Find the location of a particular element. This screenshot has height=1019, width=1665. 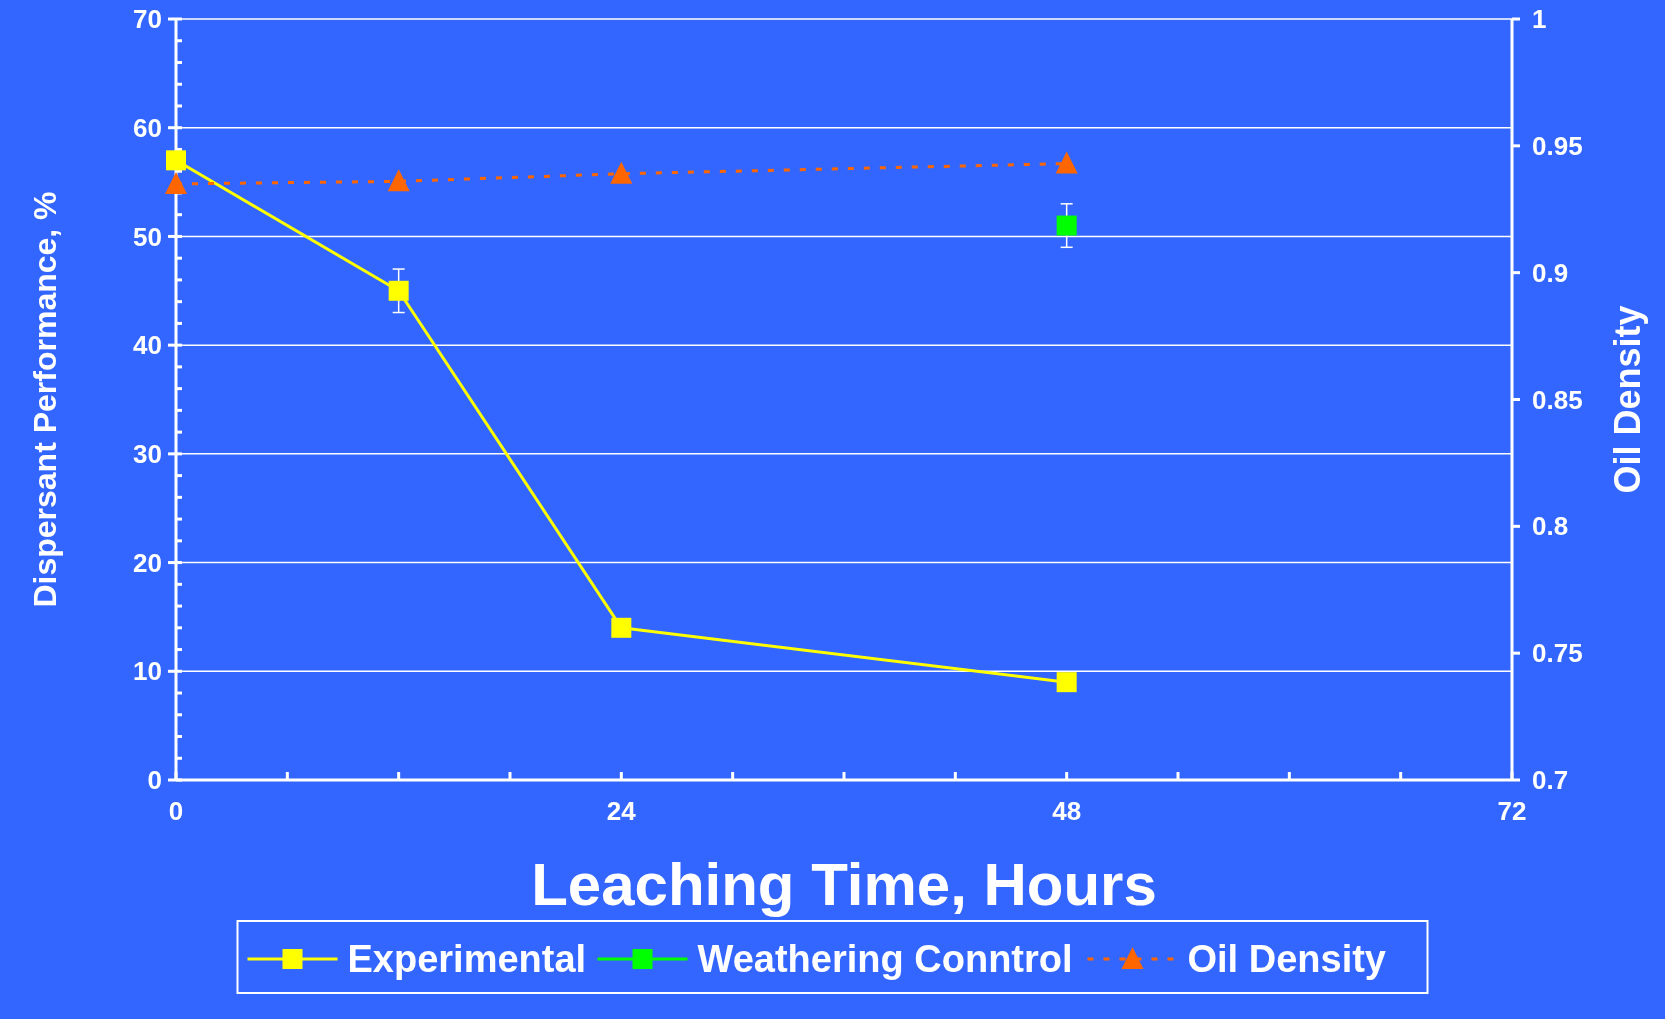

x-axis-title: Leaching Time, Hours is located at coordinates (844, 884).